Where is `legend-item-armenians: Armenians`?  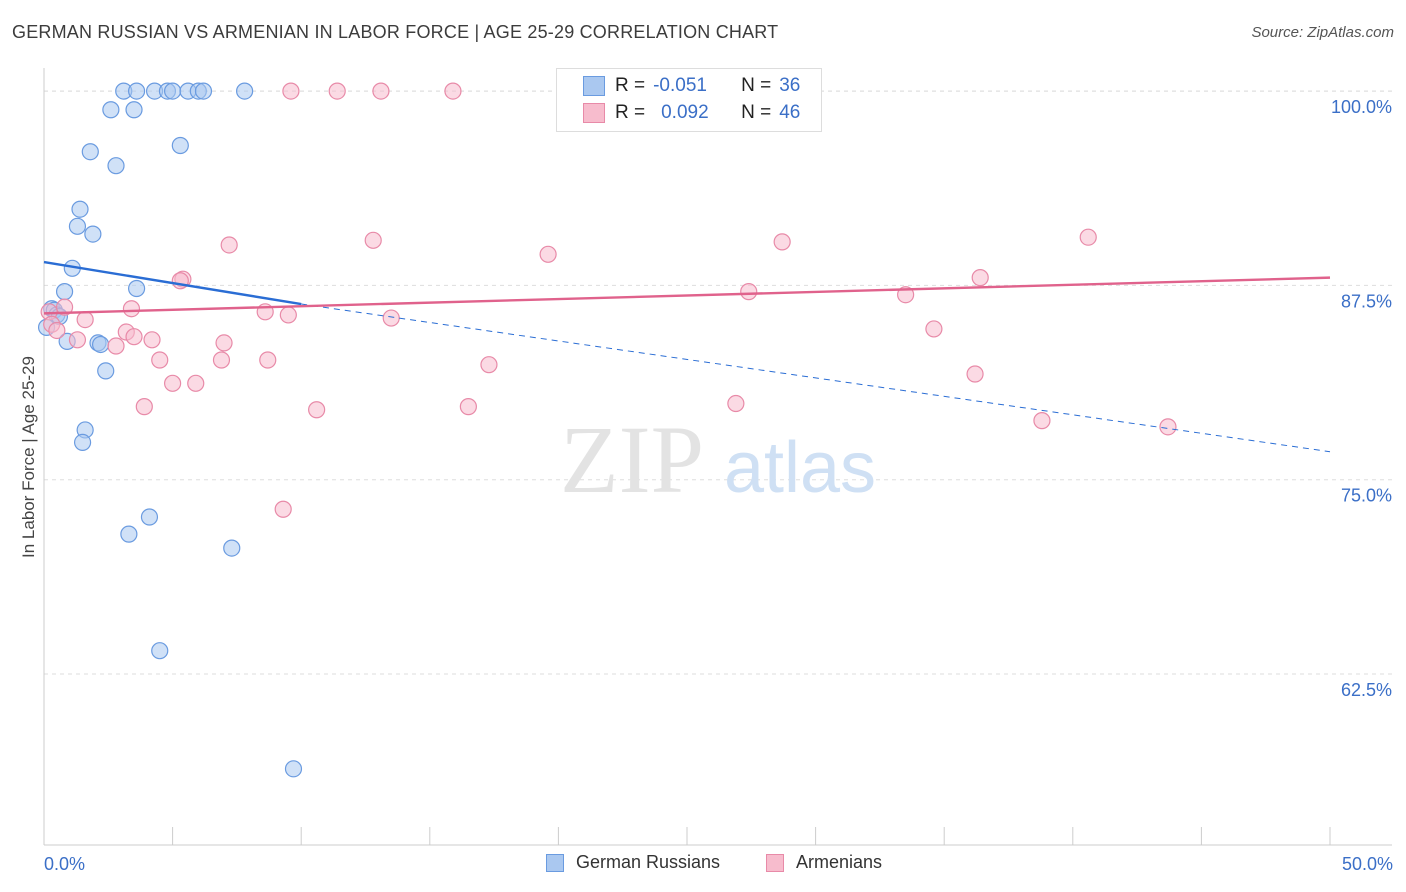 legend-item-armenians: Armenians is located at coordinates (824, 862).